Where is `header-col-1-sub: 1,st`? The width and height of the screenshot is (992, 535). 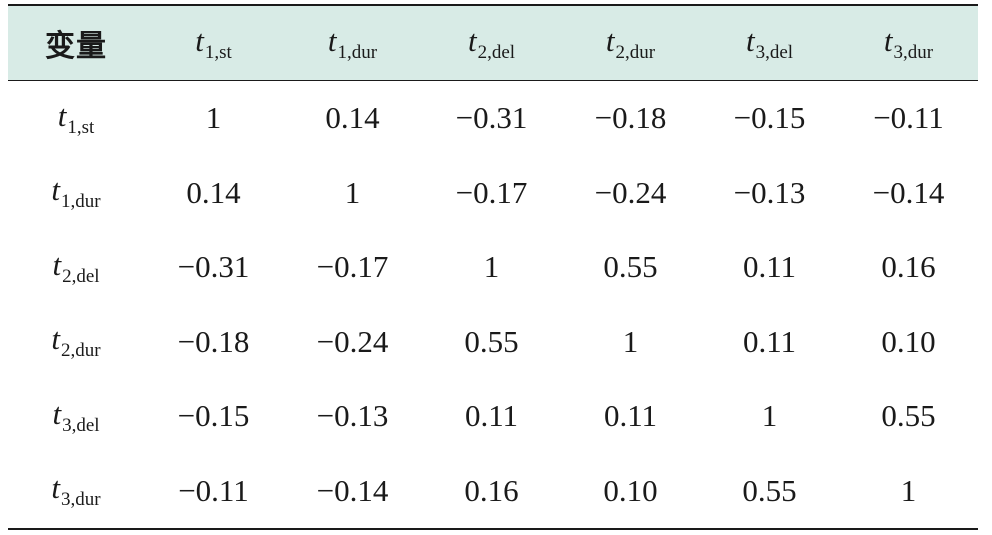
header-col-1-sub: 1,st is located at coordinates (218, 52).